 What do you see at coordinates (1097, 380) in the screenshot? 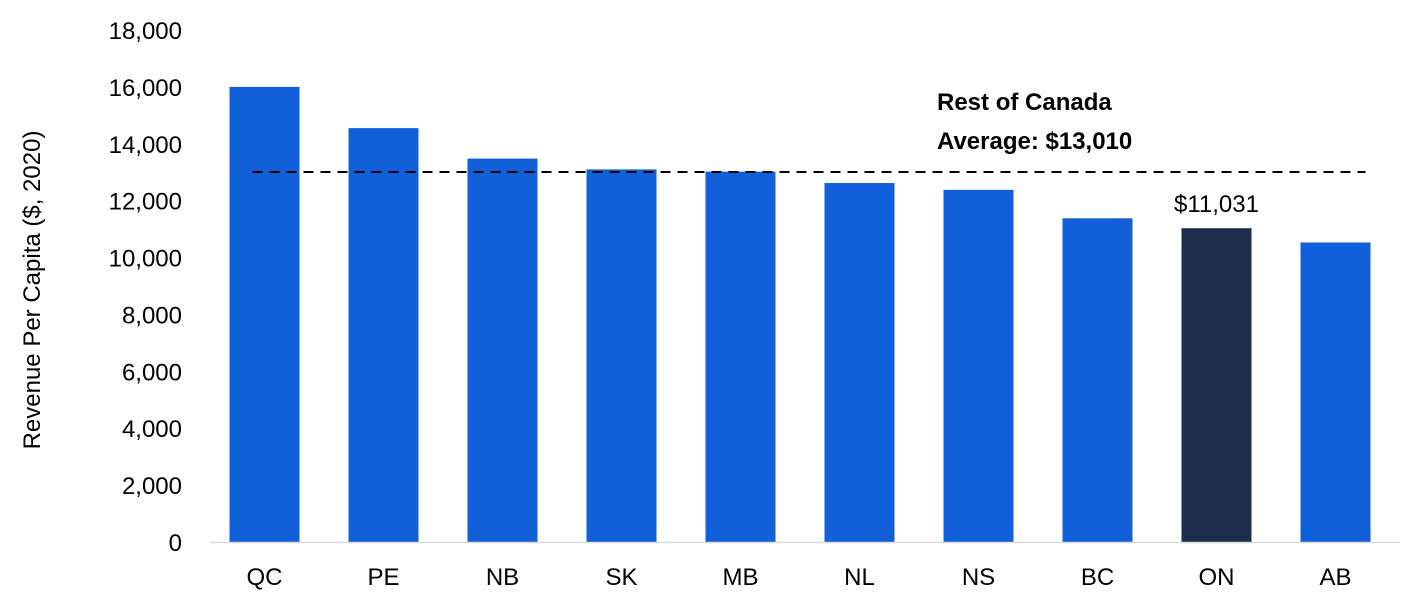
I see `bar-bc` at bounding box center [1097, 380].